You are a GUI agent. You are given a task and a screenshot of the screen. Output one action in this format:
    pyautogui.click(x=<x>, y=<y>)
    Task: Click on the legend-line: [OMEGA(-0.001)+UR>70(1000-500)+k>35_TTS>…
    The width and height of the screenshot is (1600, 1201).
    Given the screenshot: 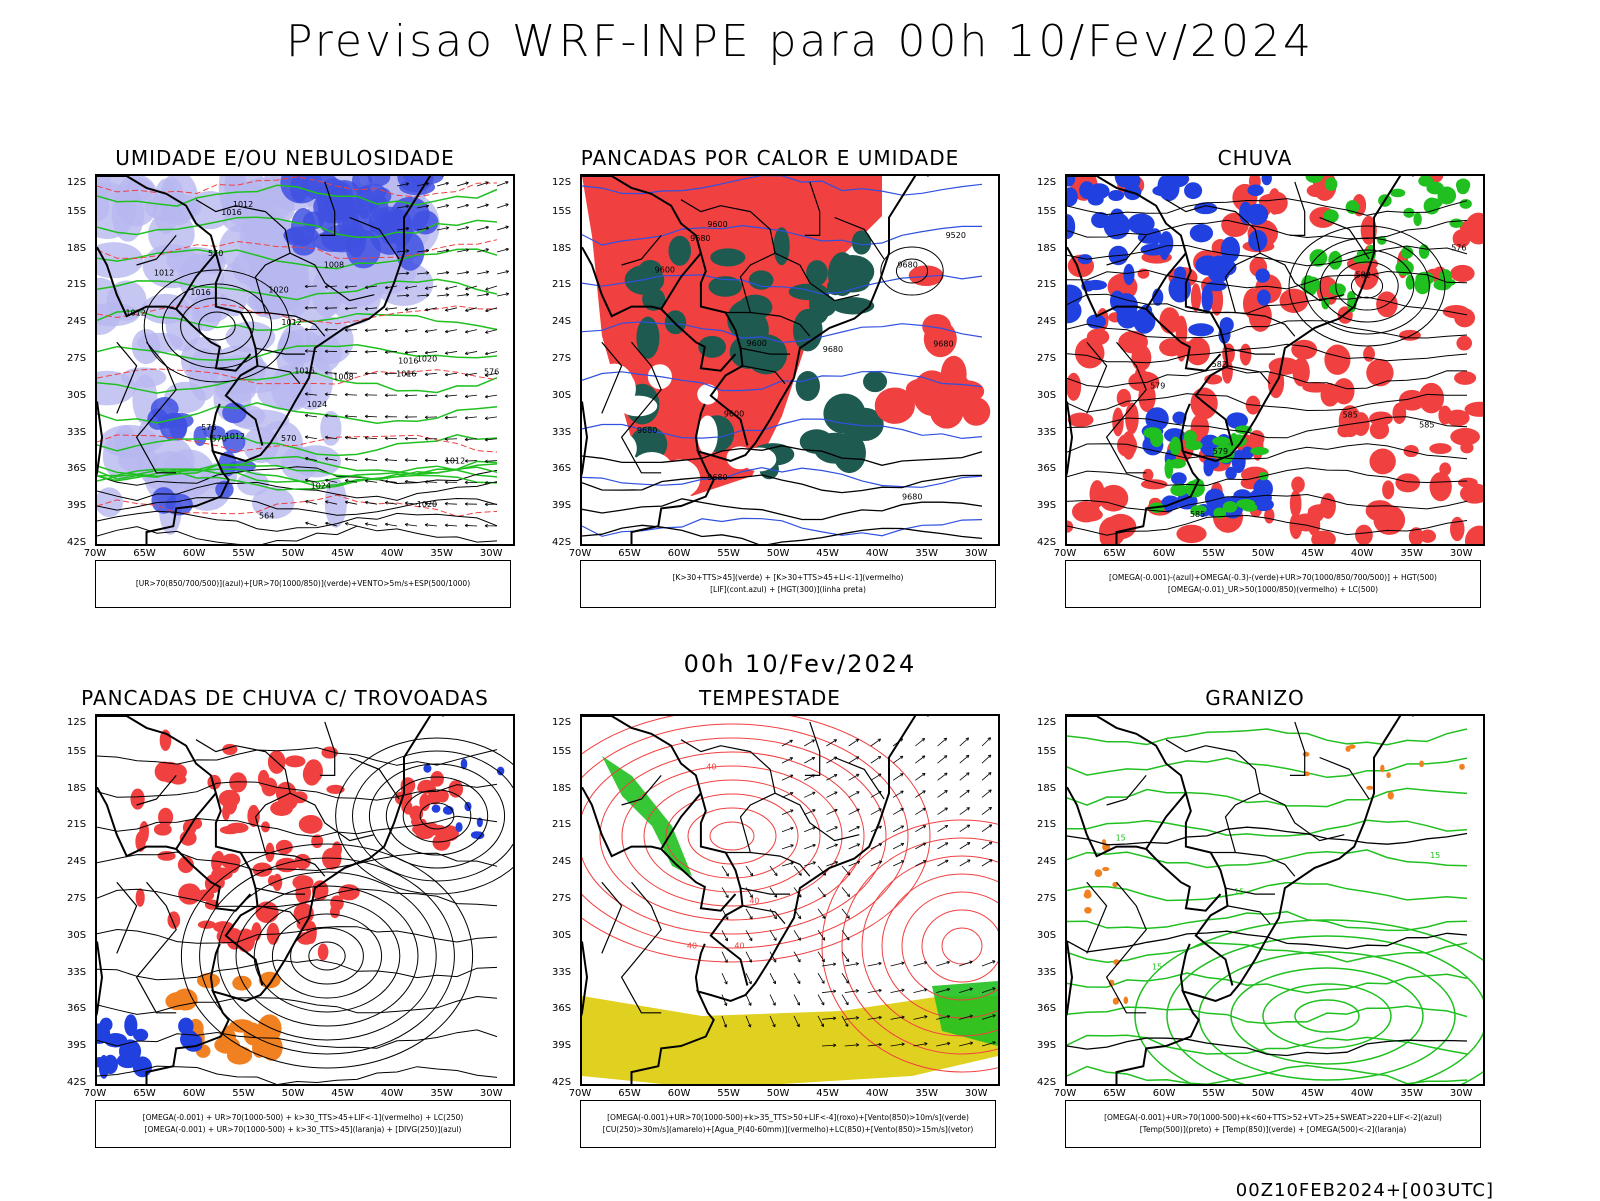 What is the action you would take?
    pyautogui.click(x=788, y=1118)
    